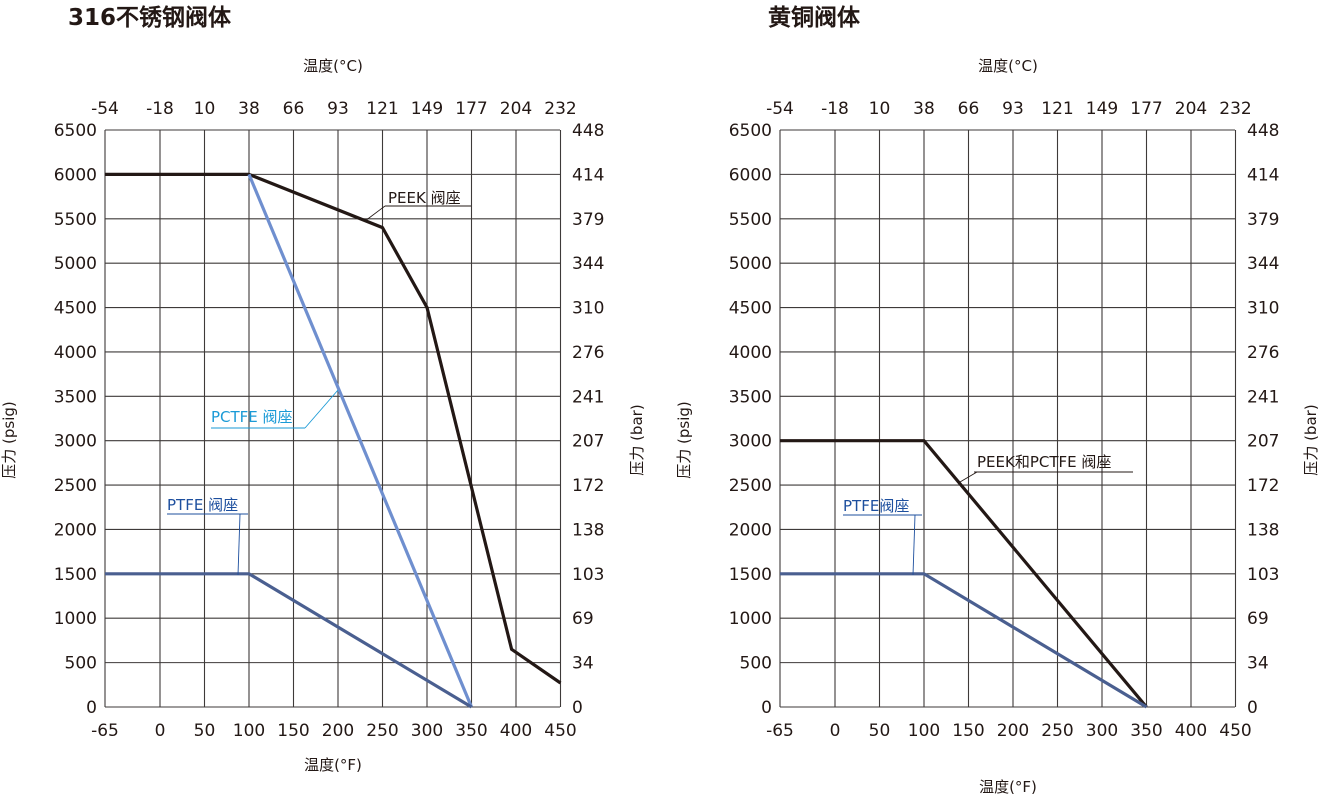 This screenshot has width=1323, height=798. I want to click on y-tick-label: 6000, so click(750, 175).